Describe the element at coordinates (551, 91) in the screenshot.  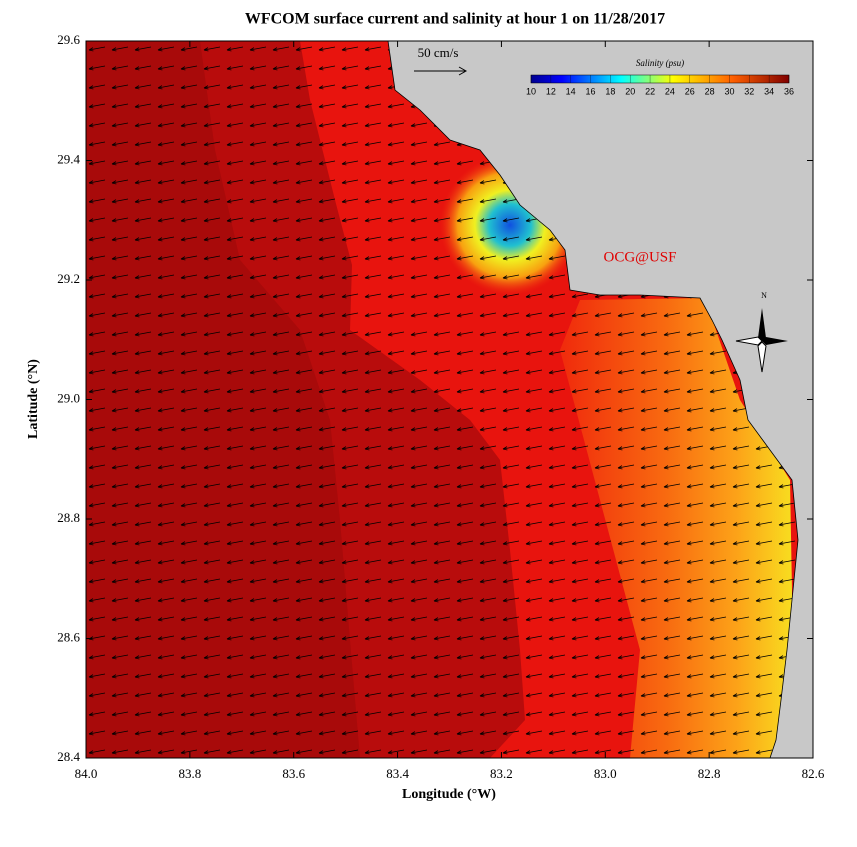
I see `colorbar-tick-label: 12` at that location.